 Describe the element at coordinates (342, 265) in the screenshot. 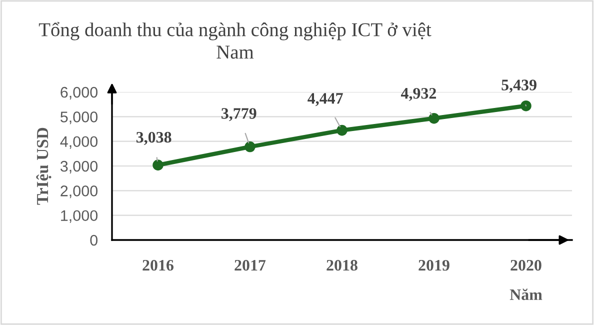

I see `x-tick-label: 2018` at that location.